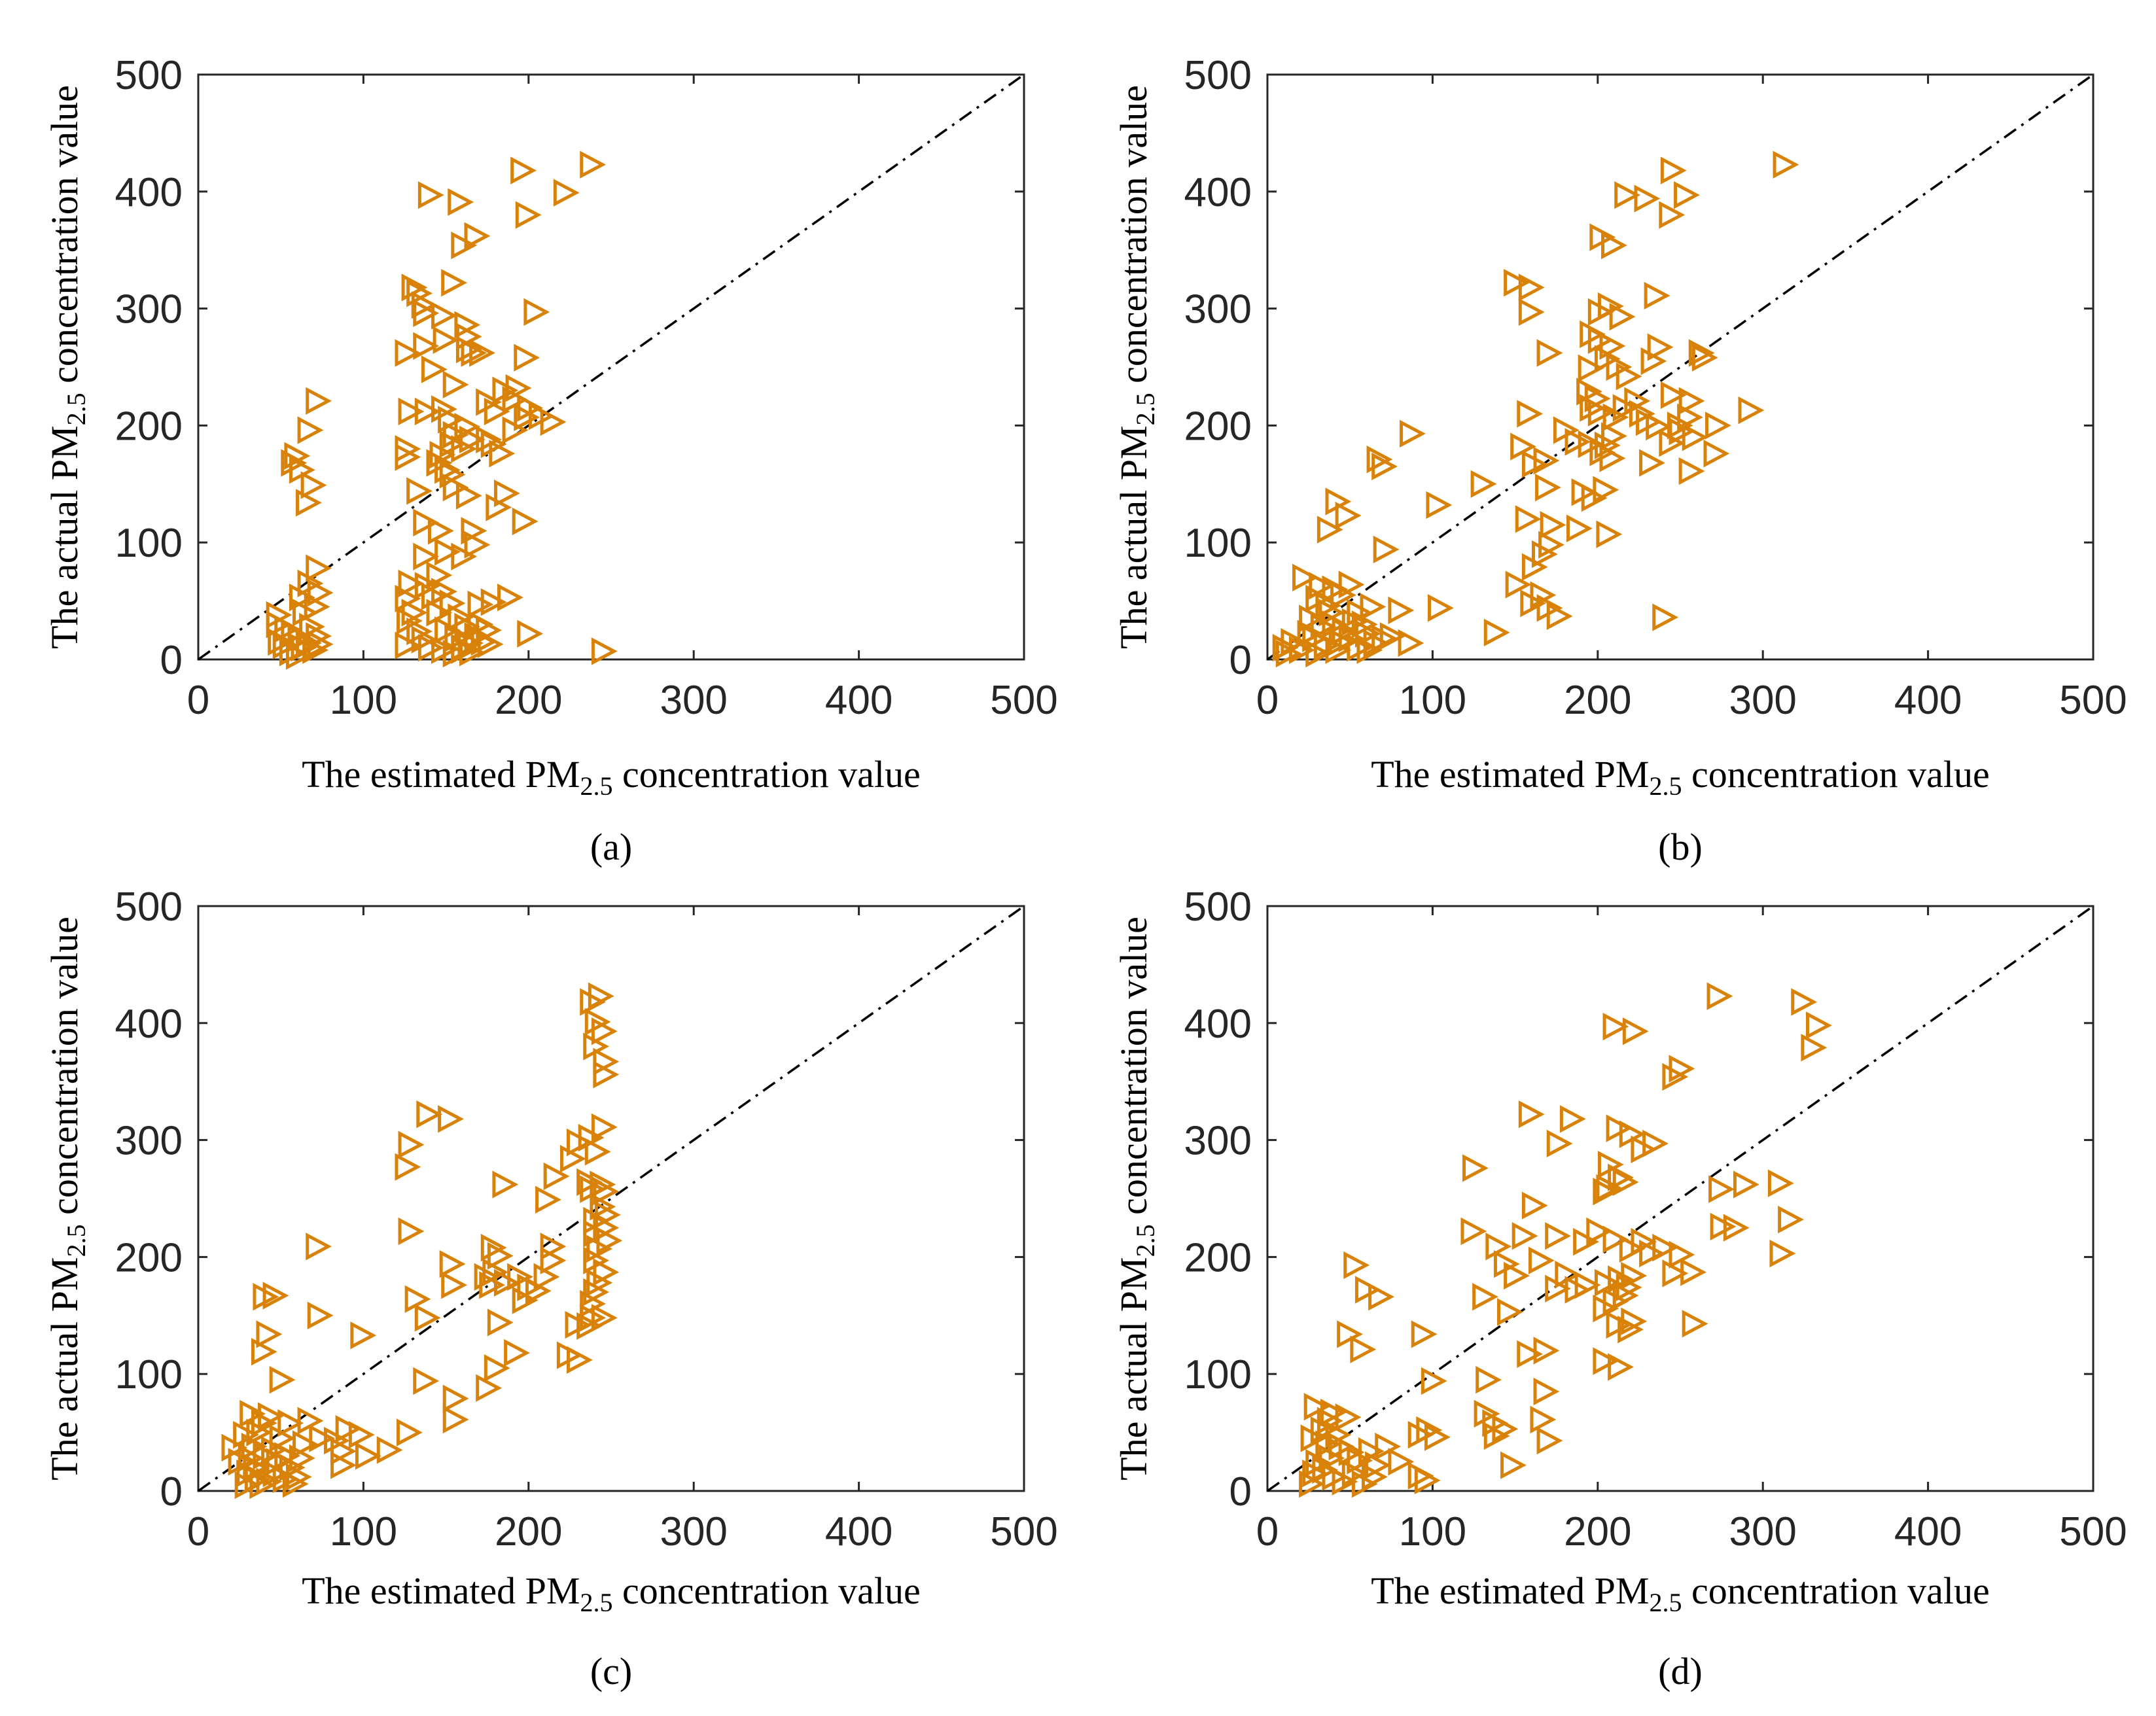 Image resolution: width=2156 pixels, height=1716 pixels. Describe the element at coordinates (149, 1374) in the screenshot. I see `y-tick-label: 100` at that location.